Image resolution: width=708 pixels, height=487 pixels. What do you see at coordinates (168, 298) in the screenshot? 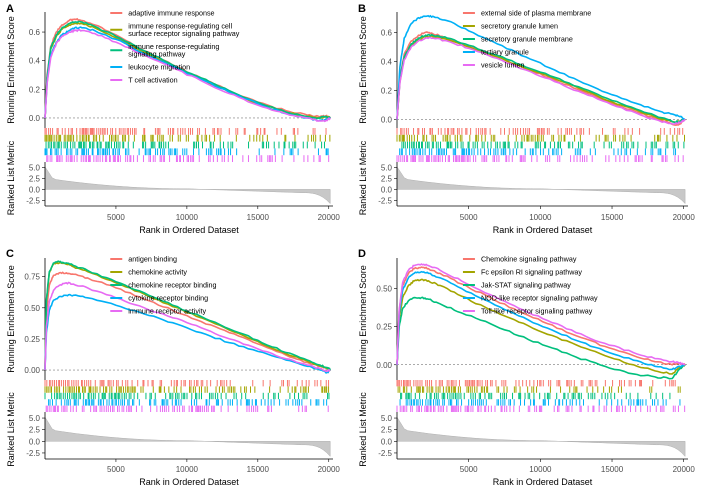
I see `legend-label: cytokine receptor binding` at bounding box center [168, 298].